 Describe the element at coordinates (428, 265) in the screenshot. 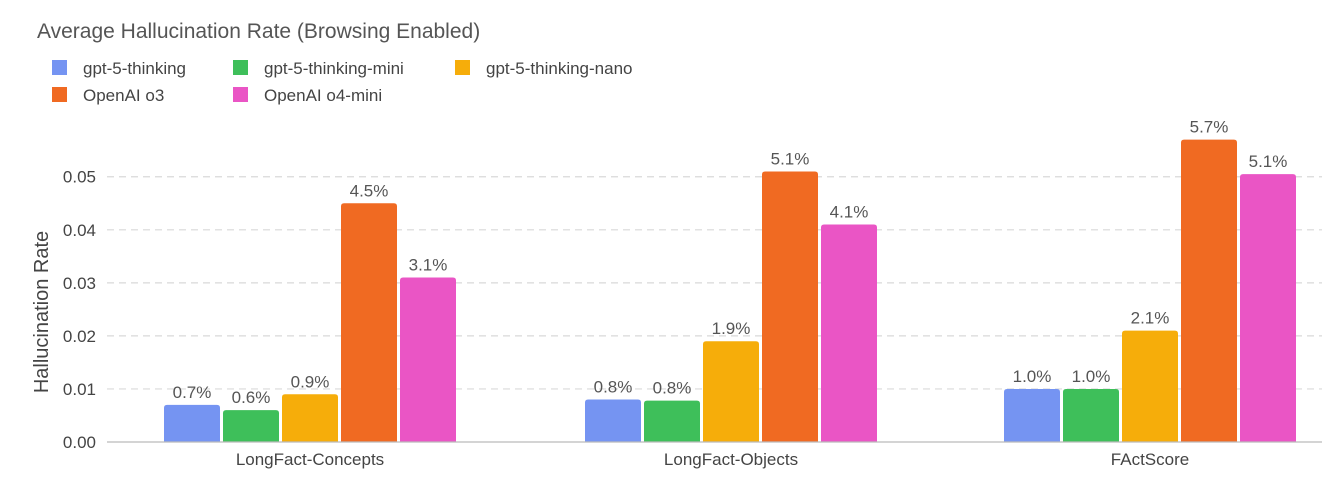

I see `bar-value-label: 3.1%` at that location.